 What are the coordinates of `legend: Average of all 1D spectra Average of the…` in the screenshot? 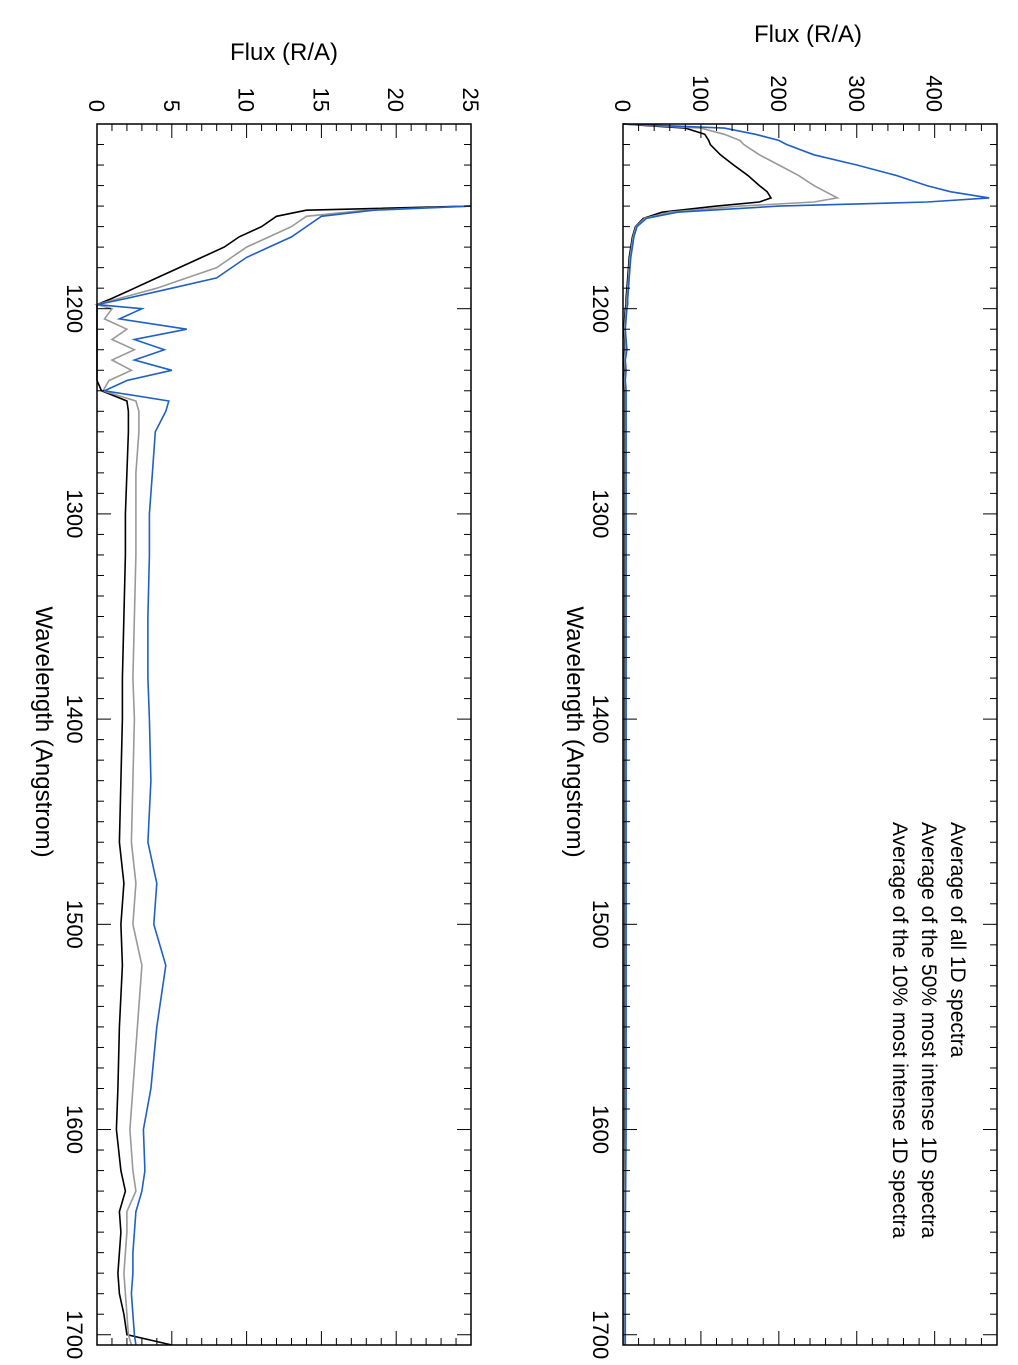 It's located at (928, 1030).